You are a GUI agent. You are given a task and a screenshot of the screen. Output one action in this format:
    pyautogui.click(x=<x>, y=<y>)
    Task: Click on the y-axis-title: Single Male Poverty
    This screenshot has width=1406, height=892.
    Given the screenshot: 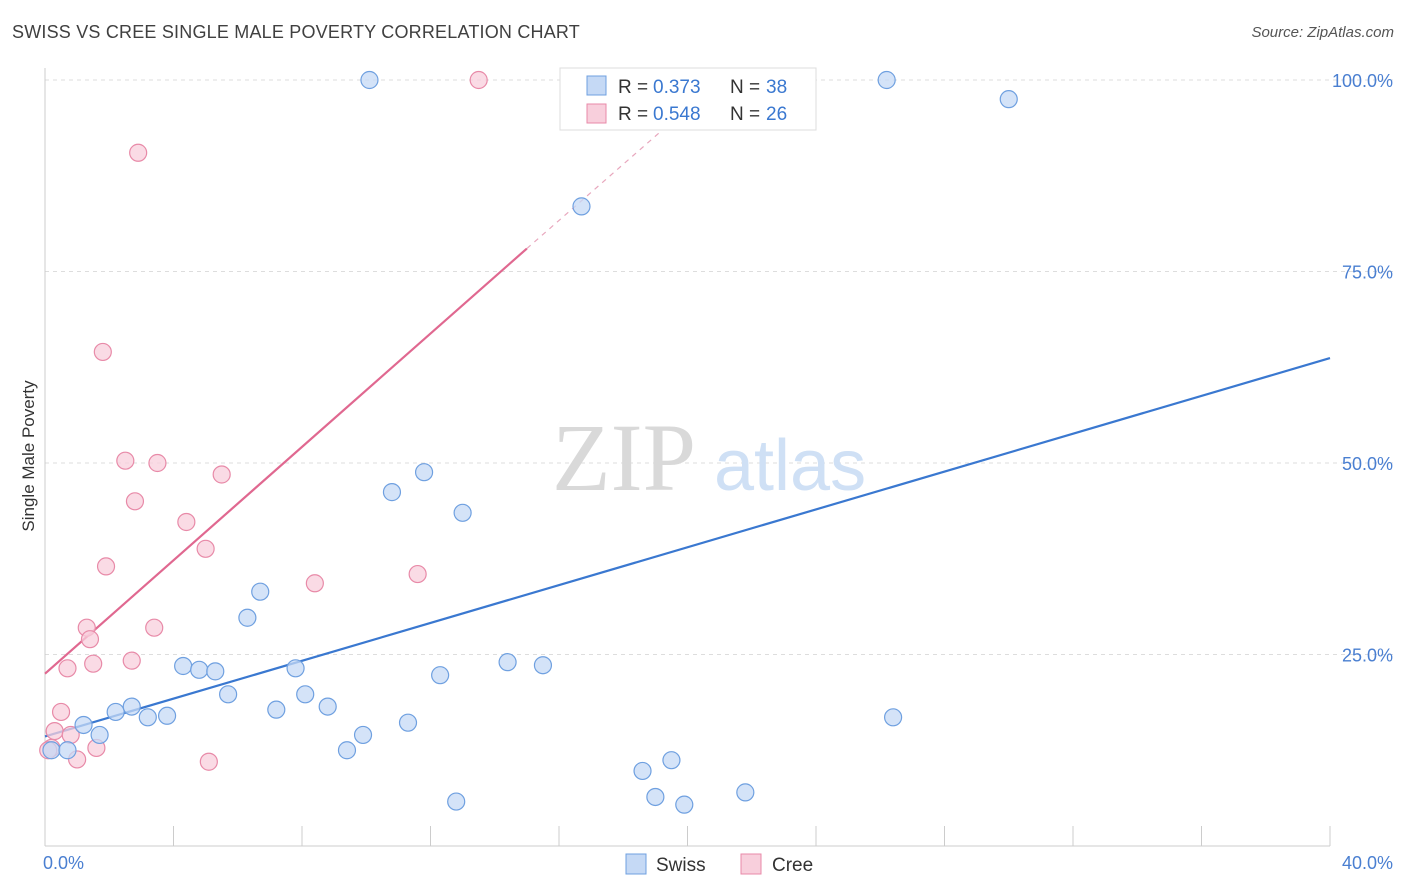 What is the action you would take?
    pyautogui.click(x=28, y=456)
    